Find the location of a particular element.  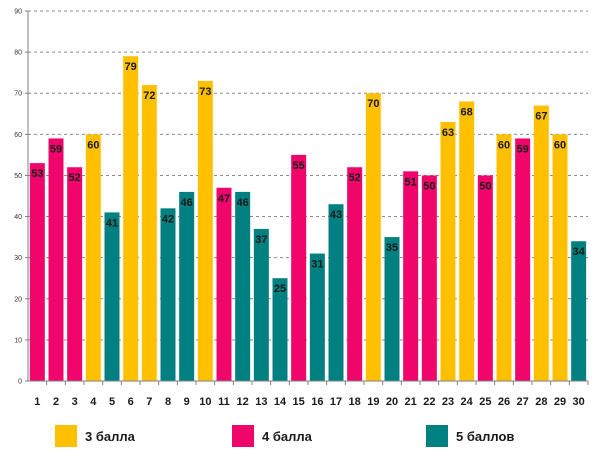

x-tick-label-7: 7 is located at coordinates (149, 402).